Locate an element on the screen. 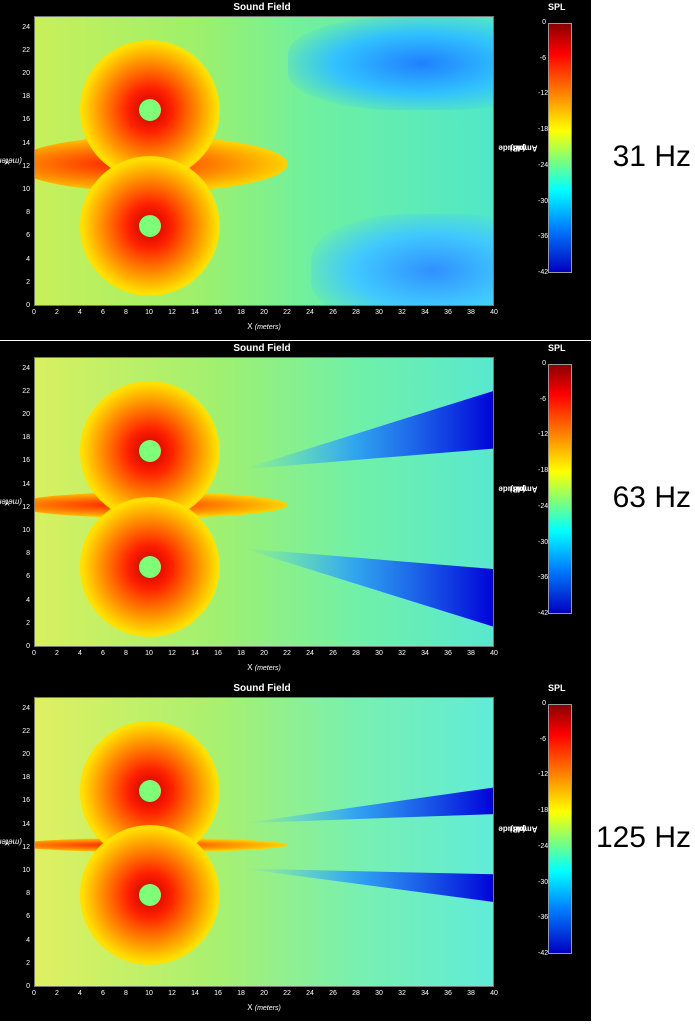 This screenshot has height=1024, width=695. y-tick-label: 0 is located at coordinates (28, 986).